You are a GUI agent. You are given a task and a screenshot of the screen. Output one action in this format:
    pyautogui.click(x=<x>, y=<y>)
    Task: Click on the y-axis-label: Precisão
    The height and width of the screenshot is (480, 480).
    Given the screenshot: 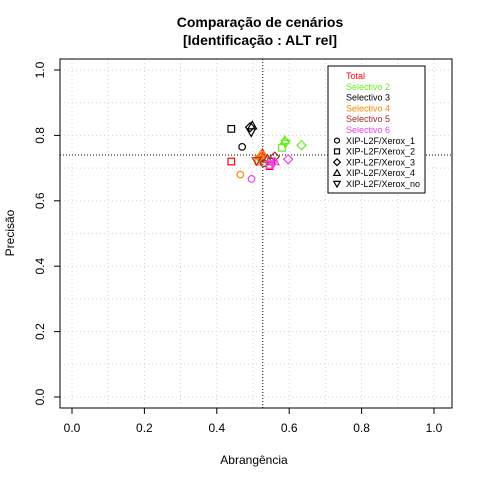 What is the action you would take?
    pyautogui.click(x=10, y=232)
    